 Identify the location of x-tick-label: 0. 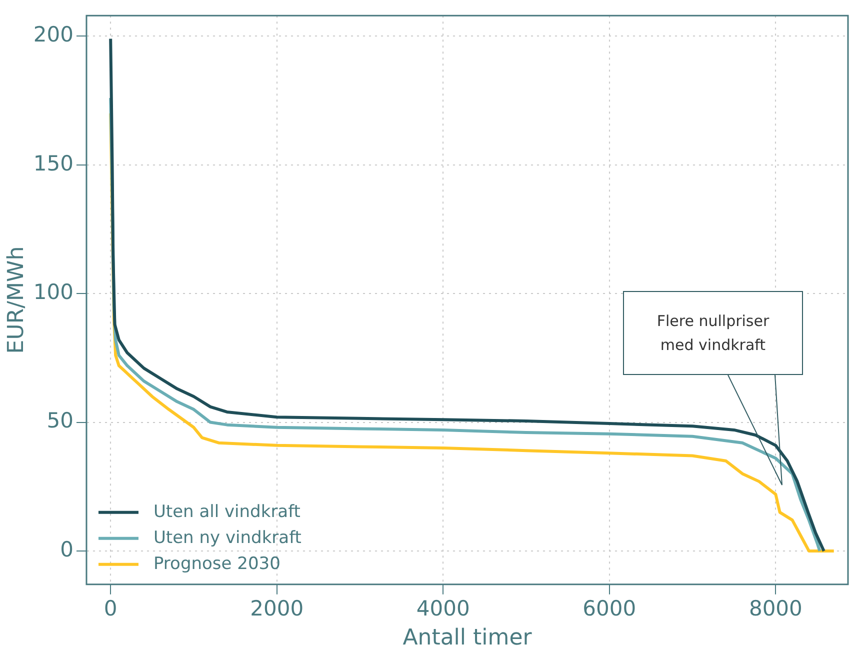
(111, 608).